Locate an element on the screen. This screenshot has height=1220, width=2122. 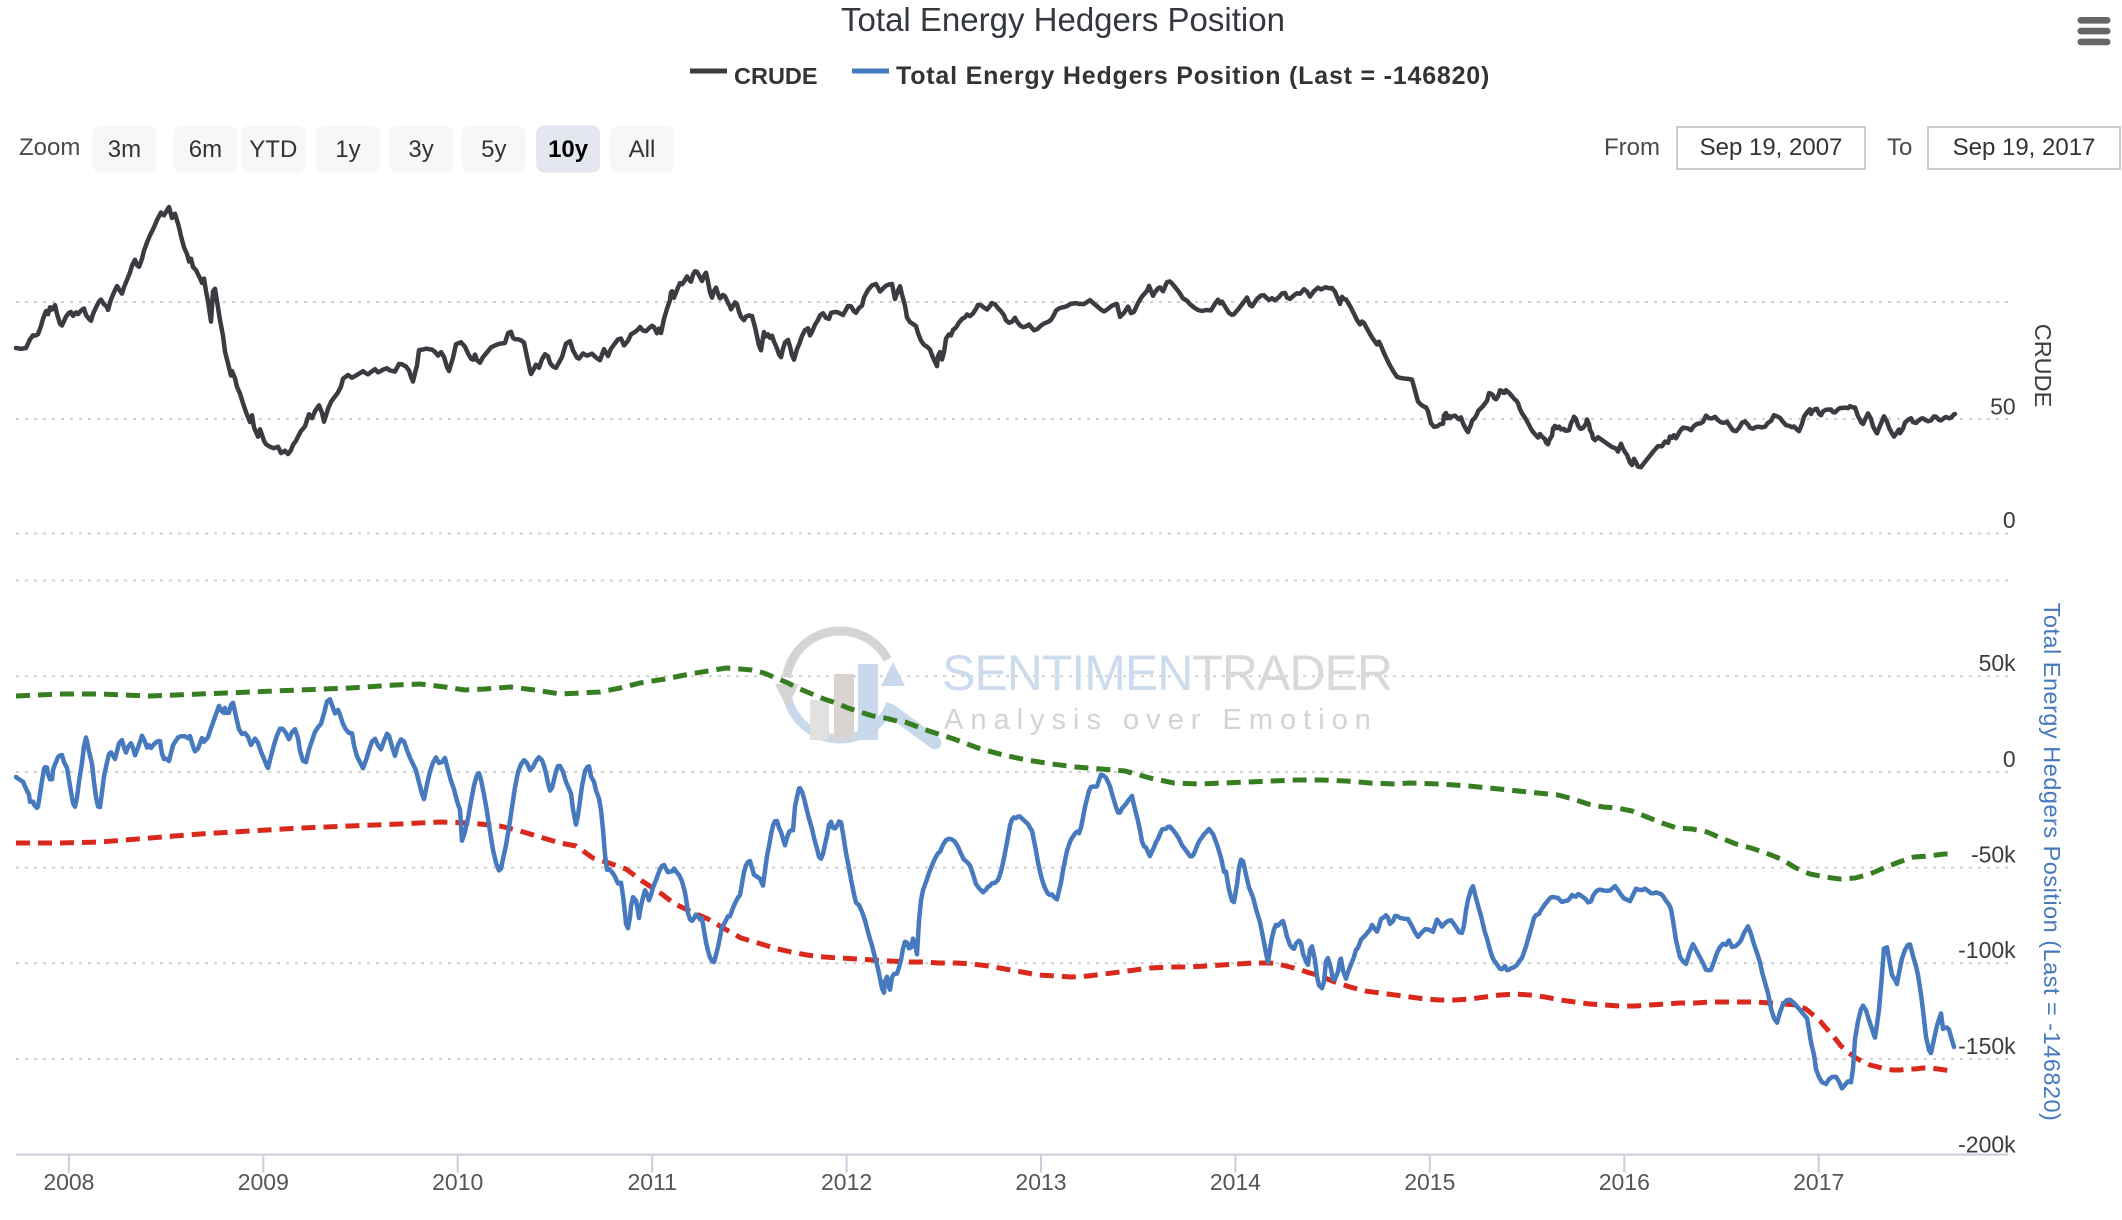
svg-text: -150k is located at coordinates (1987, 1046).